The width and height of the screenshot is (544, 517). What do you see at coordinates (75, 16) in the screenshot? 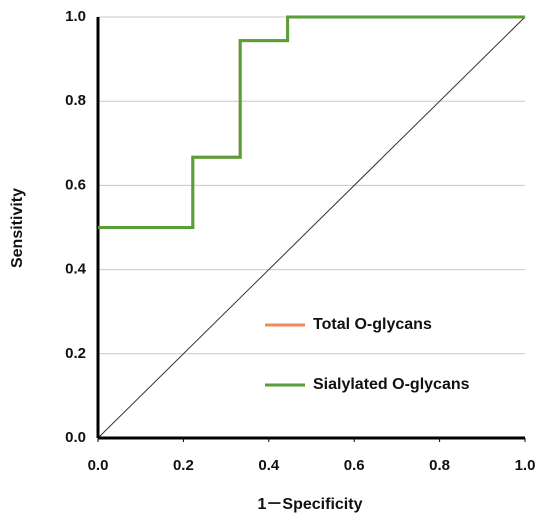
I see `y-tick-label: 1.0` at bounding box center [75, 16].